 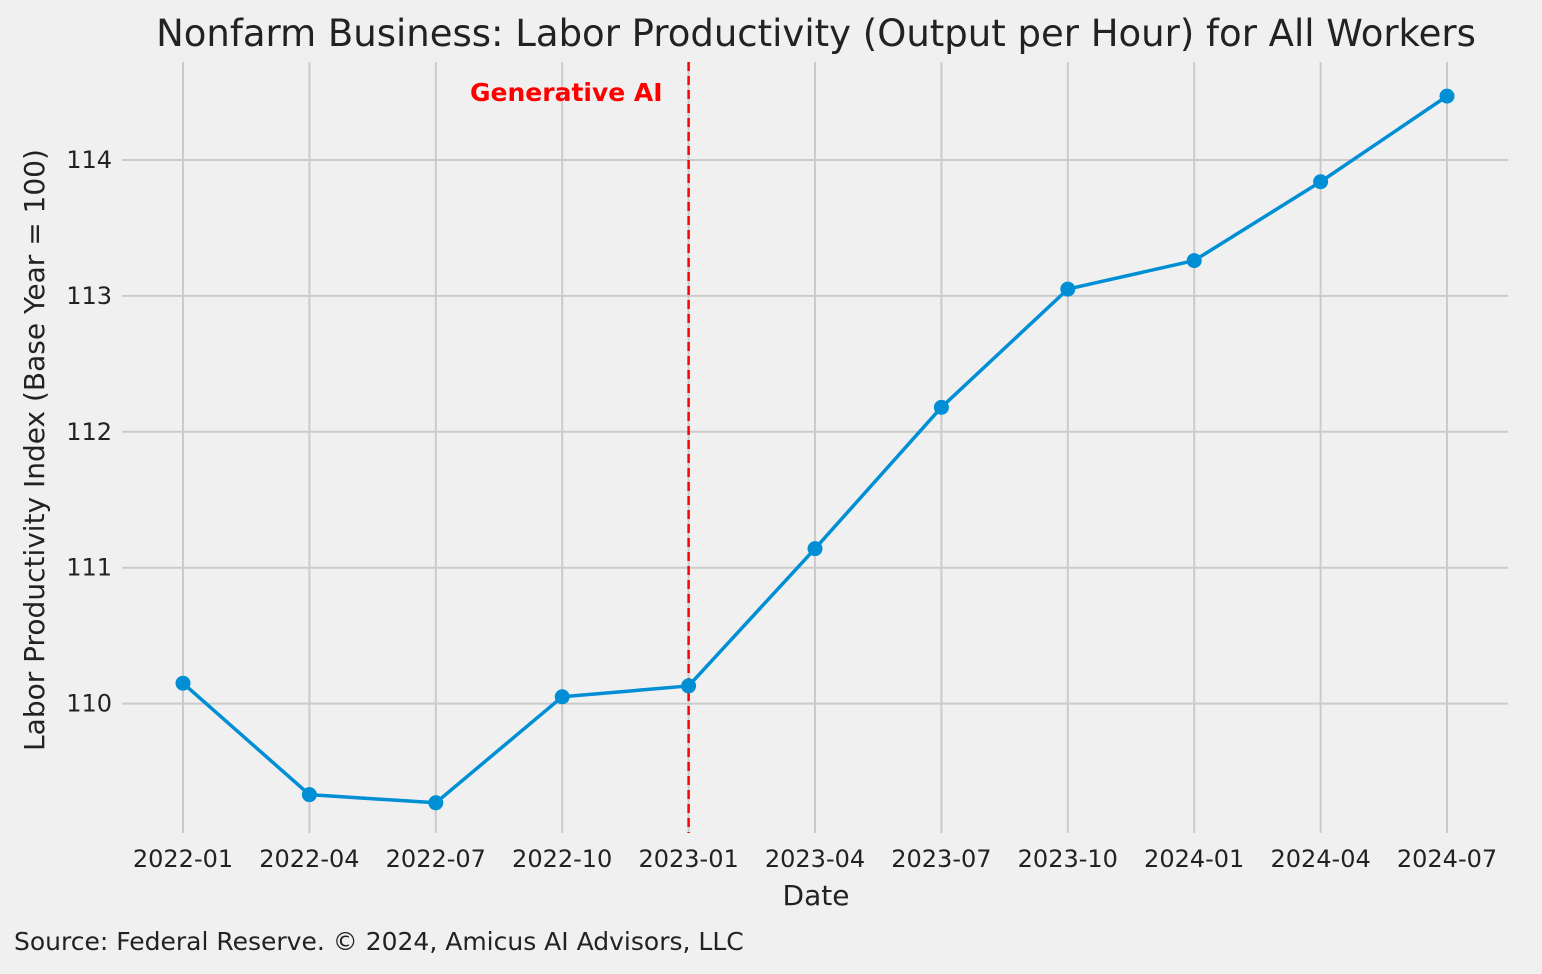 I want to click on x-tick-label: 2023-07, so click(x=941, y=859).